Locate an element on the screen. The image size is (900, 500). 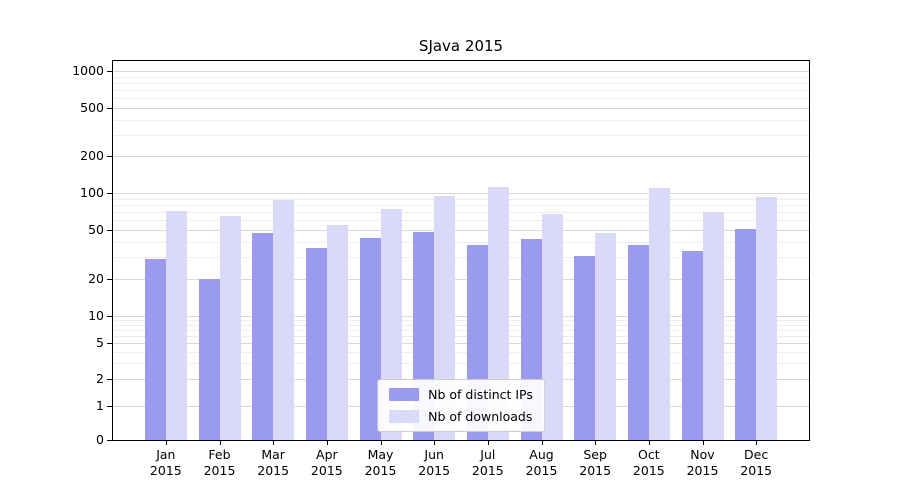
bar-downloads-sep is located at coordinates (606, 336).